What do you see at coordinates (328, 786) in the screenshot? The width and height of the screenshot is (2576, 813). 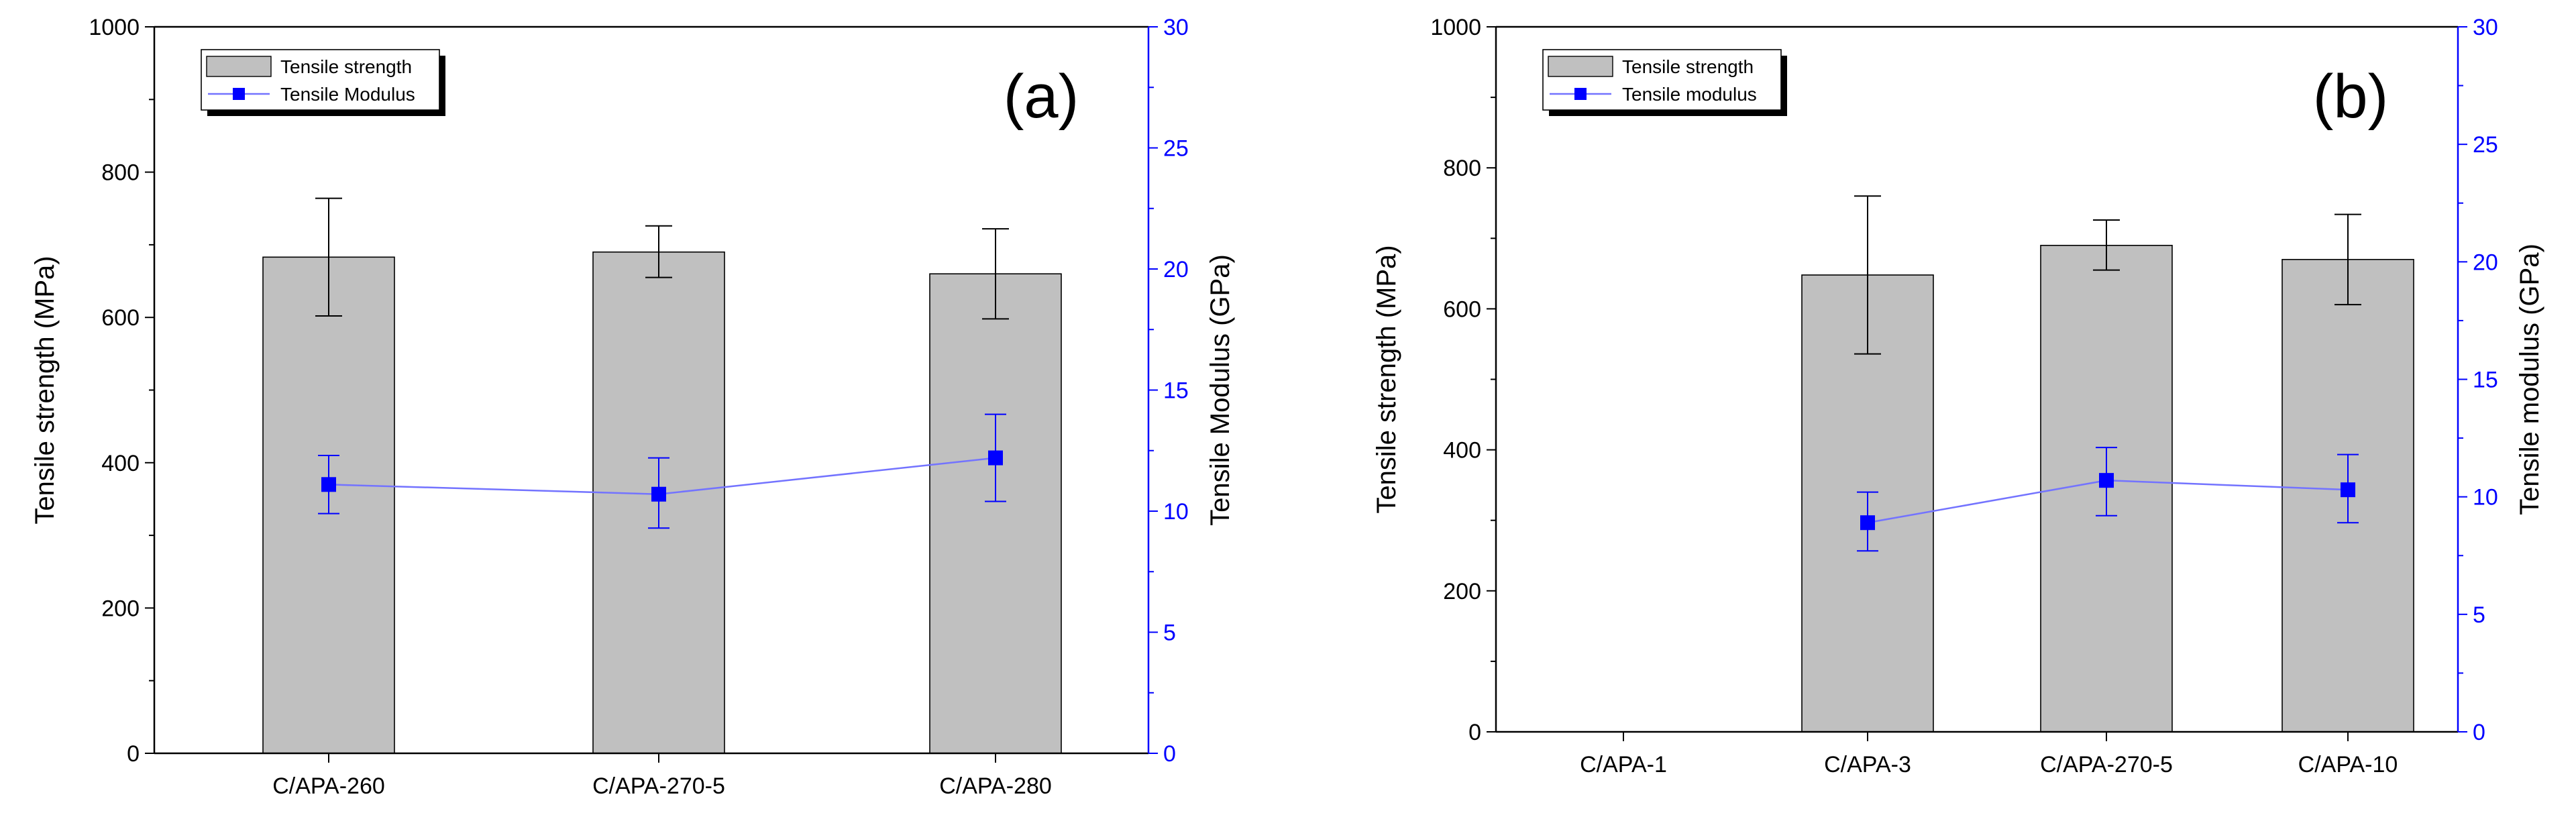 I see `x-tick-label: C/APA-260` at bounding box center [328, 786].